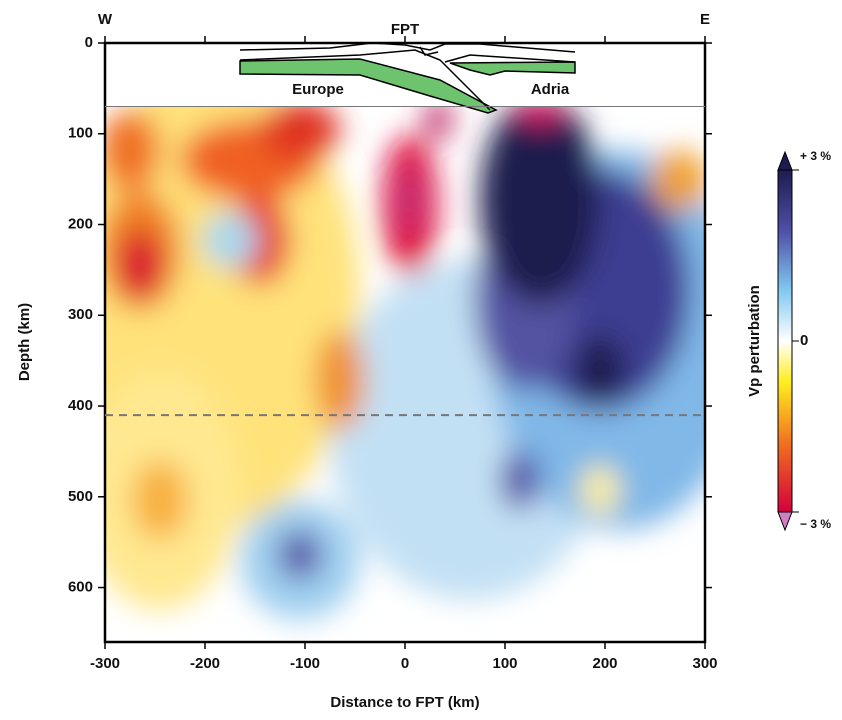 This screenshot has height=720, width=842. Describe the element at coordinates (80, 133) in the screenshot. I see `y-tick-label: 100` at that location.